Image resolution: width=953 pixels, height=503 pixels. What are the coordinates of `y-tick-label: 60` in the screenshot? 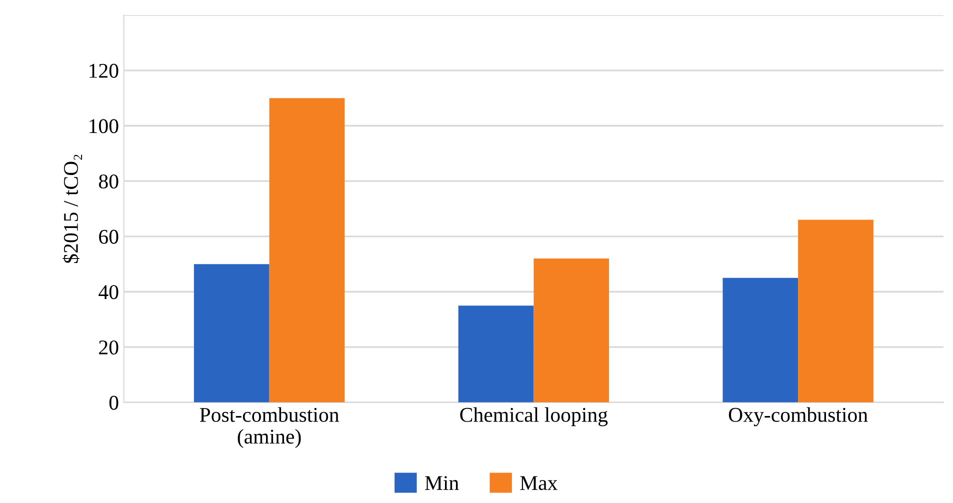 It's located at (108, 237).